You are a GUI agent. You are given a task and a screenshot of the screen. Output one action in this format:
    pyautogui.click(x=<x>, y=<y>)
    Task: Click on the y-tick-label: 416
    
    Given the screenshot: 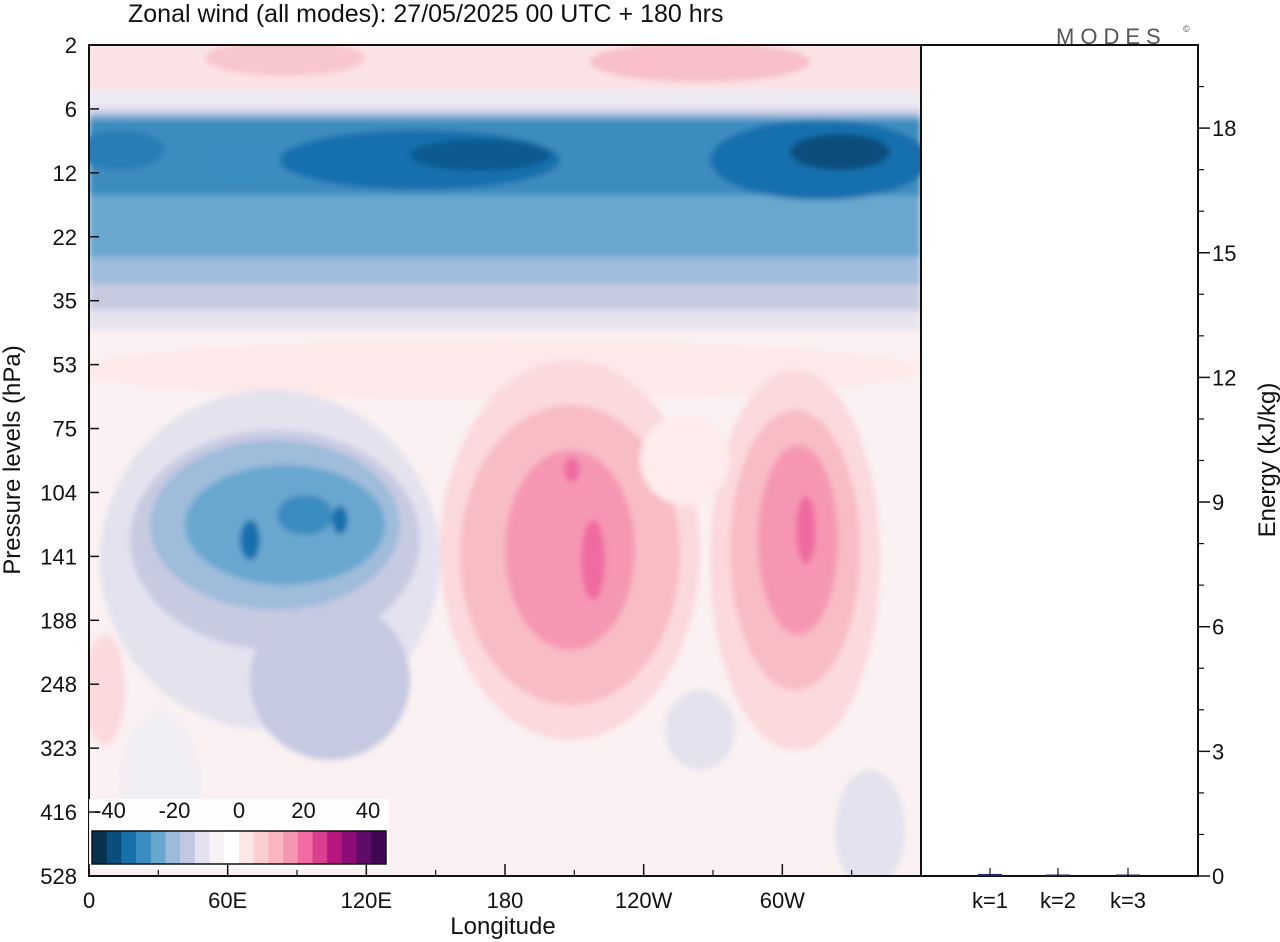 What is the action you would take?
    pyautogui.click(x=58, y=812)
    